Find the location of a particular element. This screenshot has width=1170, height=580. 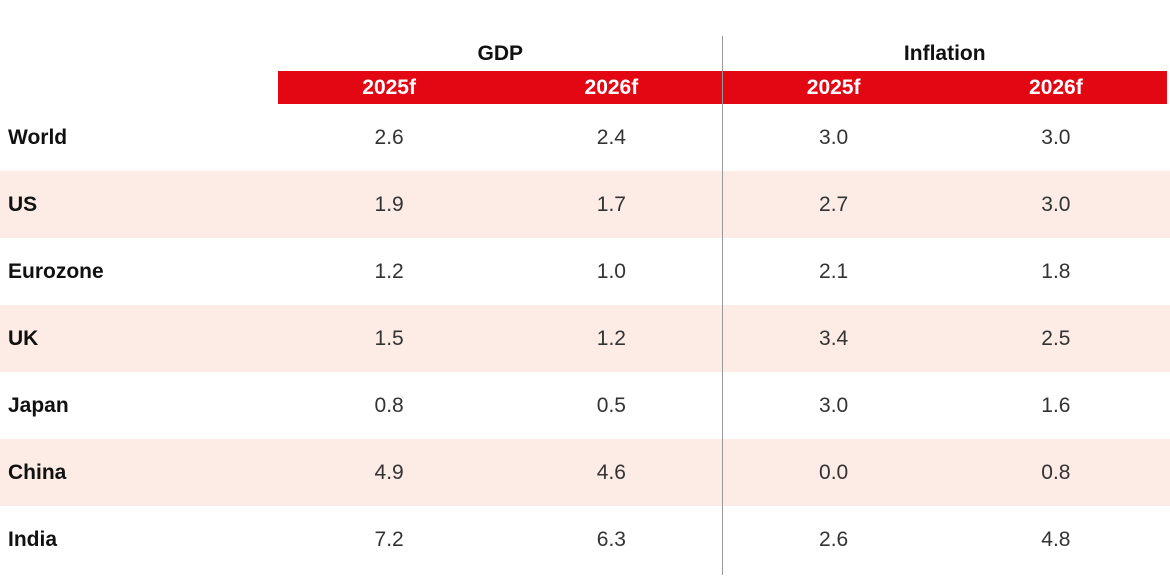

table-cell: 4.6 is located at coordinates (611, 472).